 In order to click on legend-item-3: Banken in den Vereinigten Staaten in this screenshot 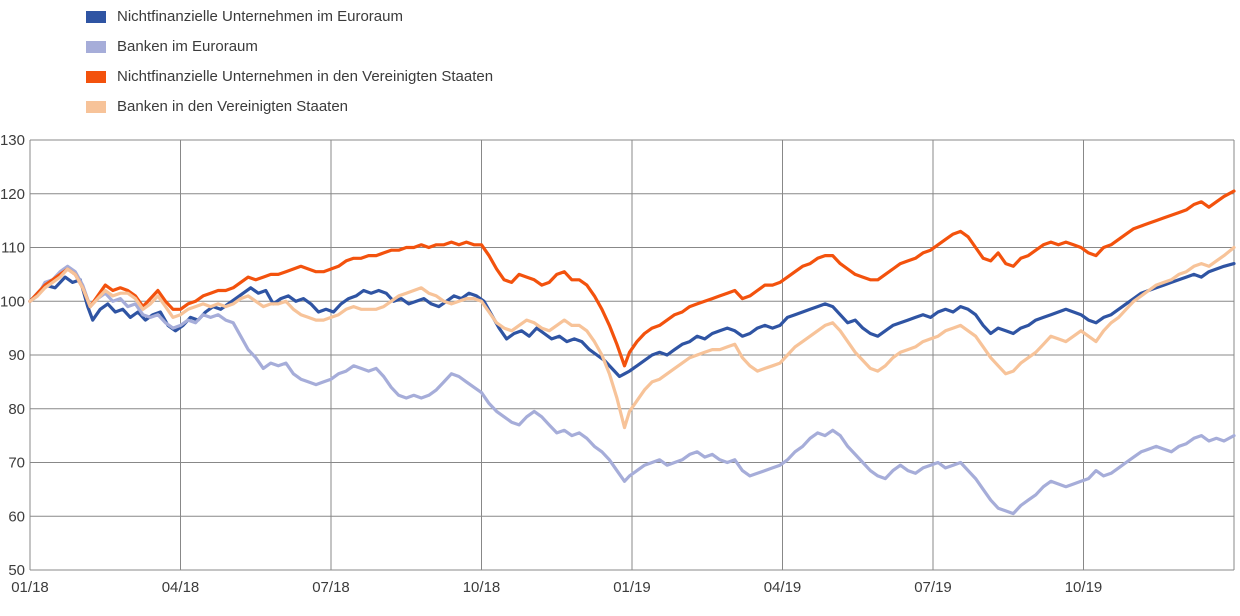, I will do `click(289, 106)`.